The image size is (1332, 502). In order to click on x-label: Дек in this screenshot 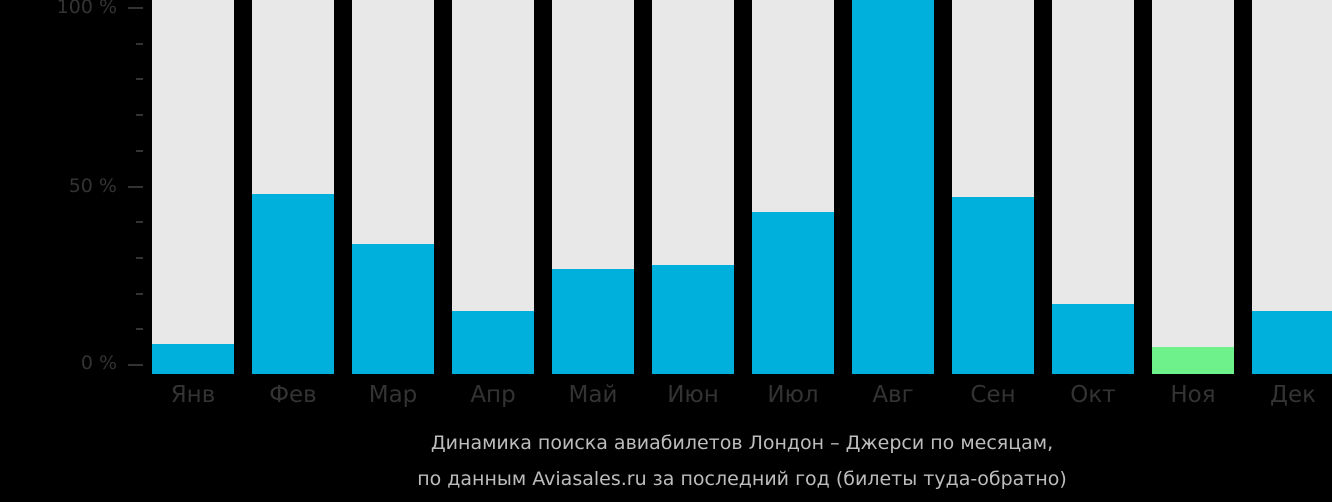, I will do `click(1292, 395)`.